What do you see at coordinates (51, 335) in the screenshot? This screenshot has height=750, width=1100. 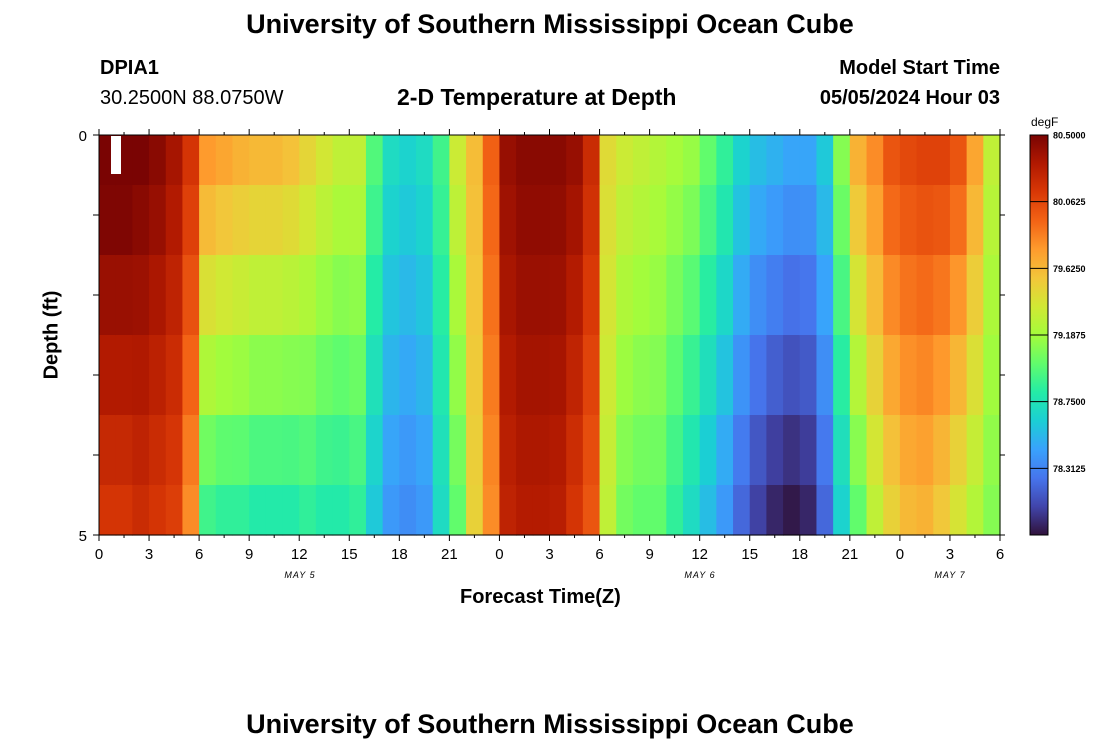 I see `y-axis-title: Depth (ft)` at bounding box center [51, 335].